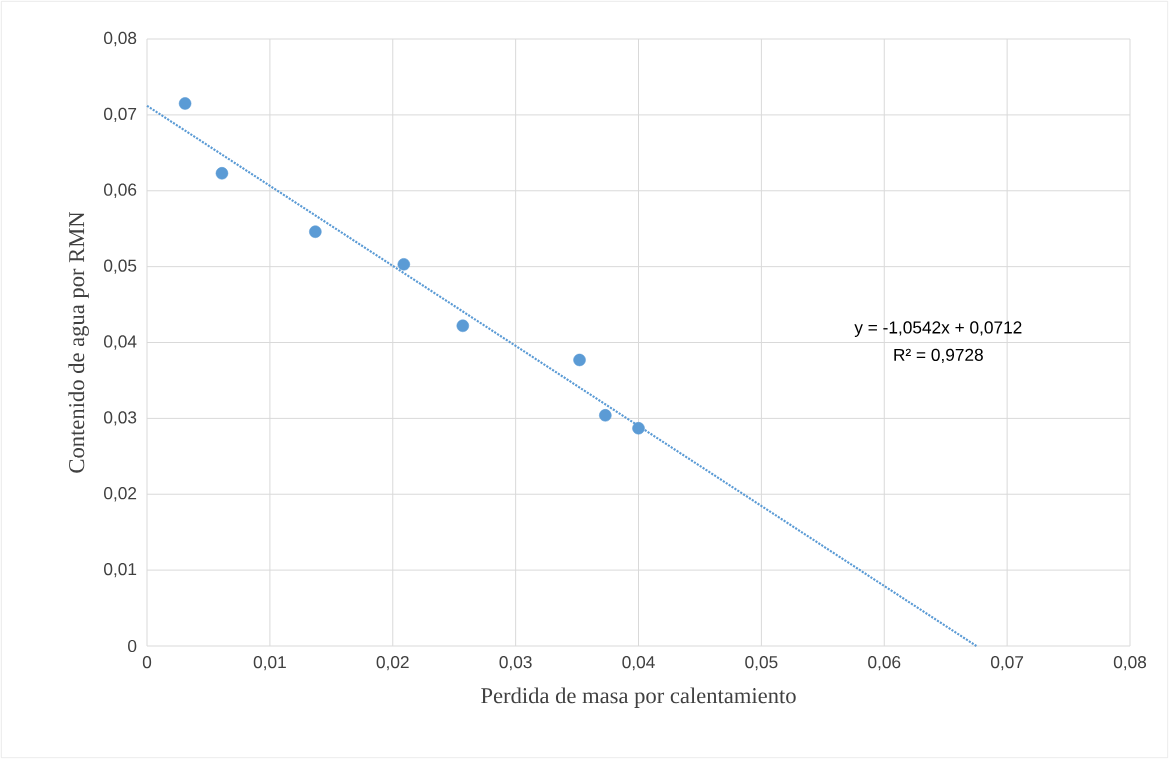 Image resolution: width=1169 pixels, height=759 pixels. I want to click on y-tick-label: 0, so click(132, 646).